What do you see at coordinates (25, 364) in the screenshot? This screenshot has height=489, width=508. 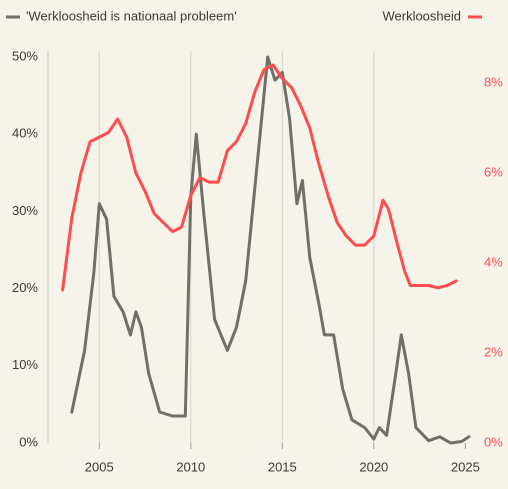 I see `y-tick-label: 10%` at bounding box center [25, 364].